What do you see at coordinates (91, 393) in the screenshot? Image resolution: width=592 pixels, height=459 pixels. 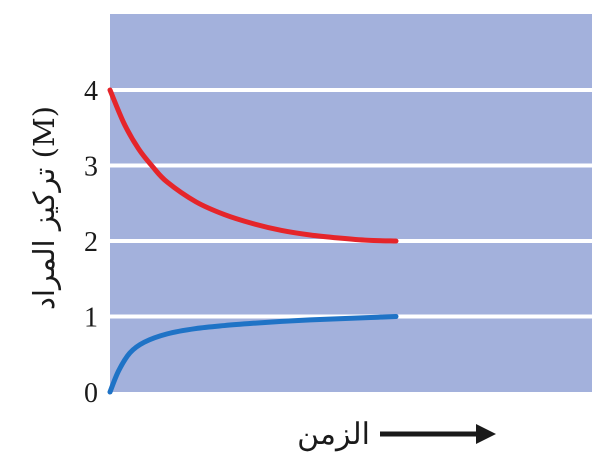 I see `y-tick-label: 0` at bounding box center [91, 393].